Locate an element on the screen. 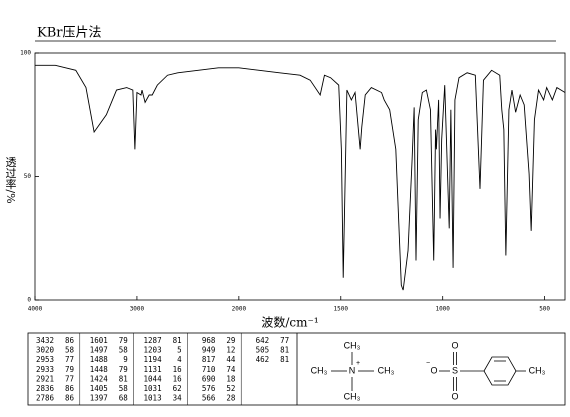 The image size is (570, 417). peak-wavenumber: 1203 is located at coordinates (153, 350).